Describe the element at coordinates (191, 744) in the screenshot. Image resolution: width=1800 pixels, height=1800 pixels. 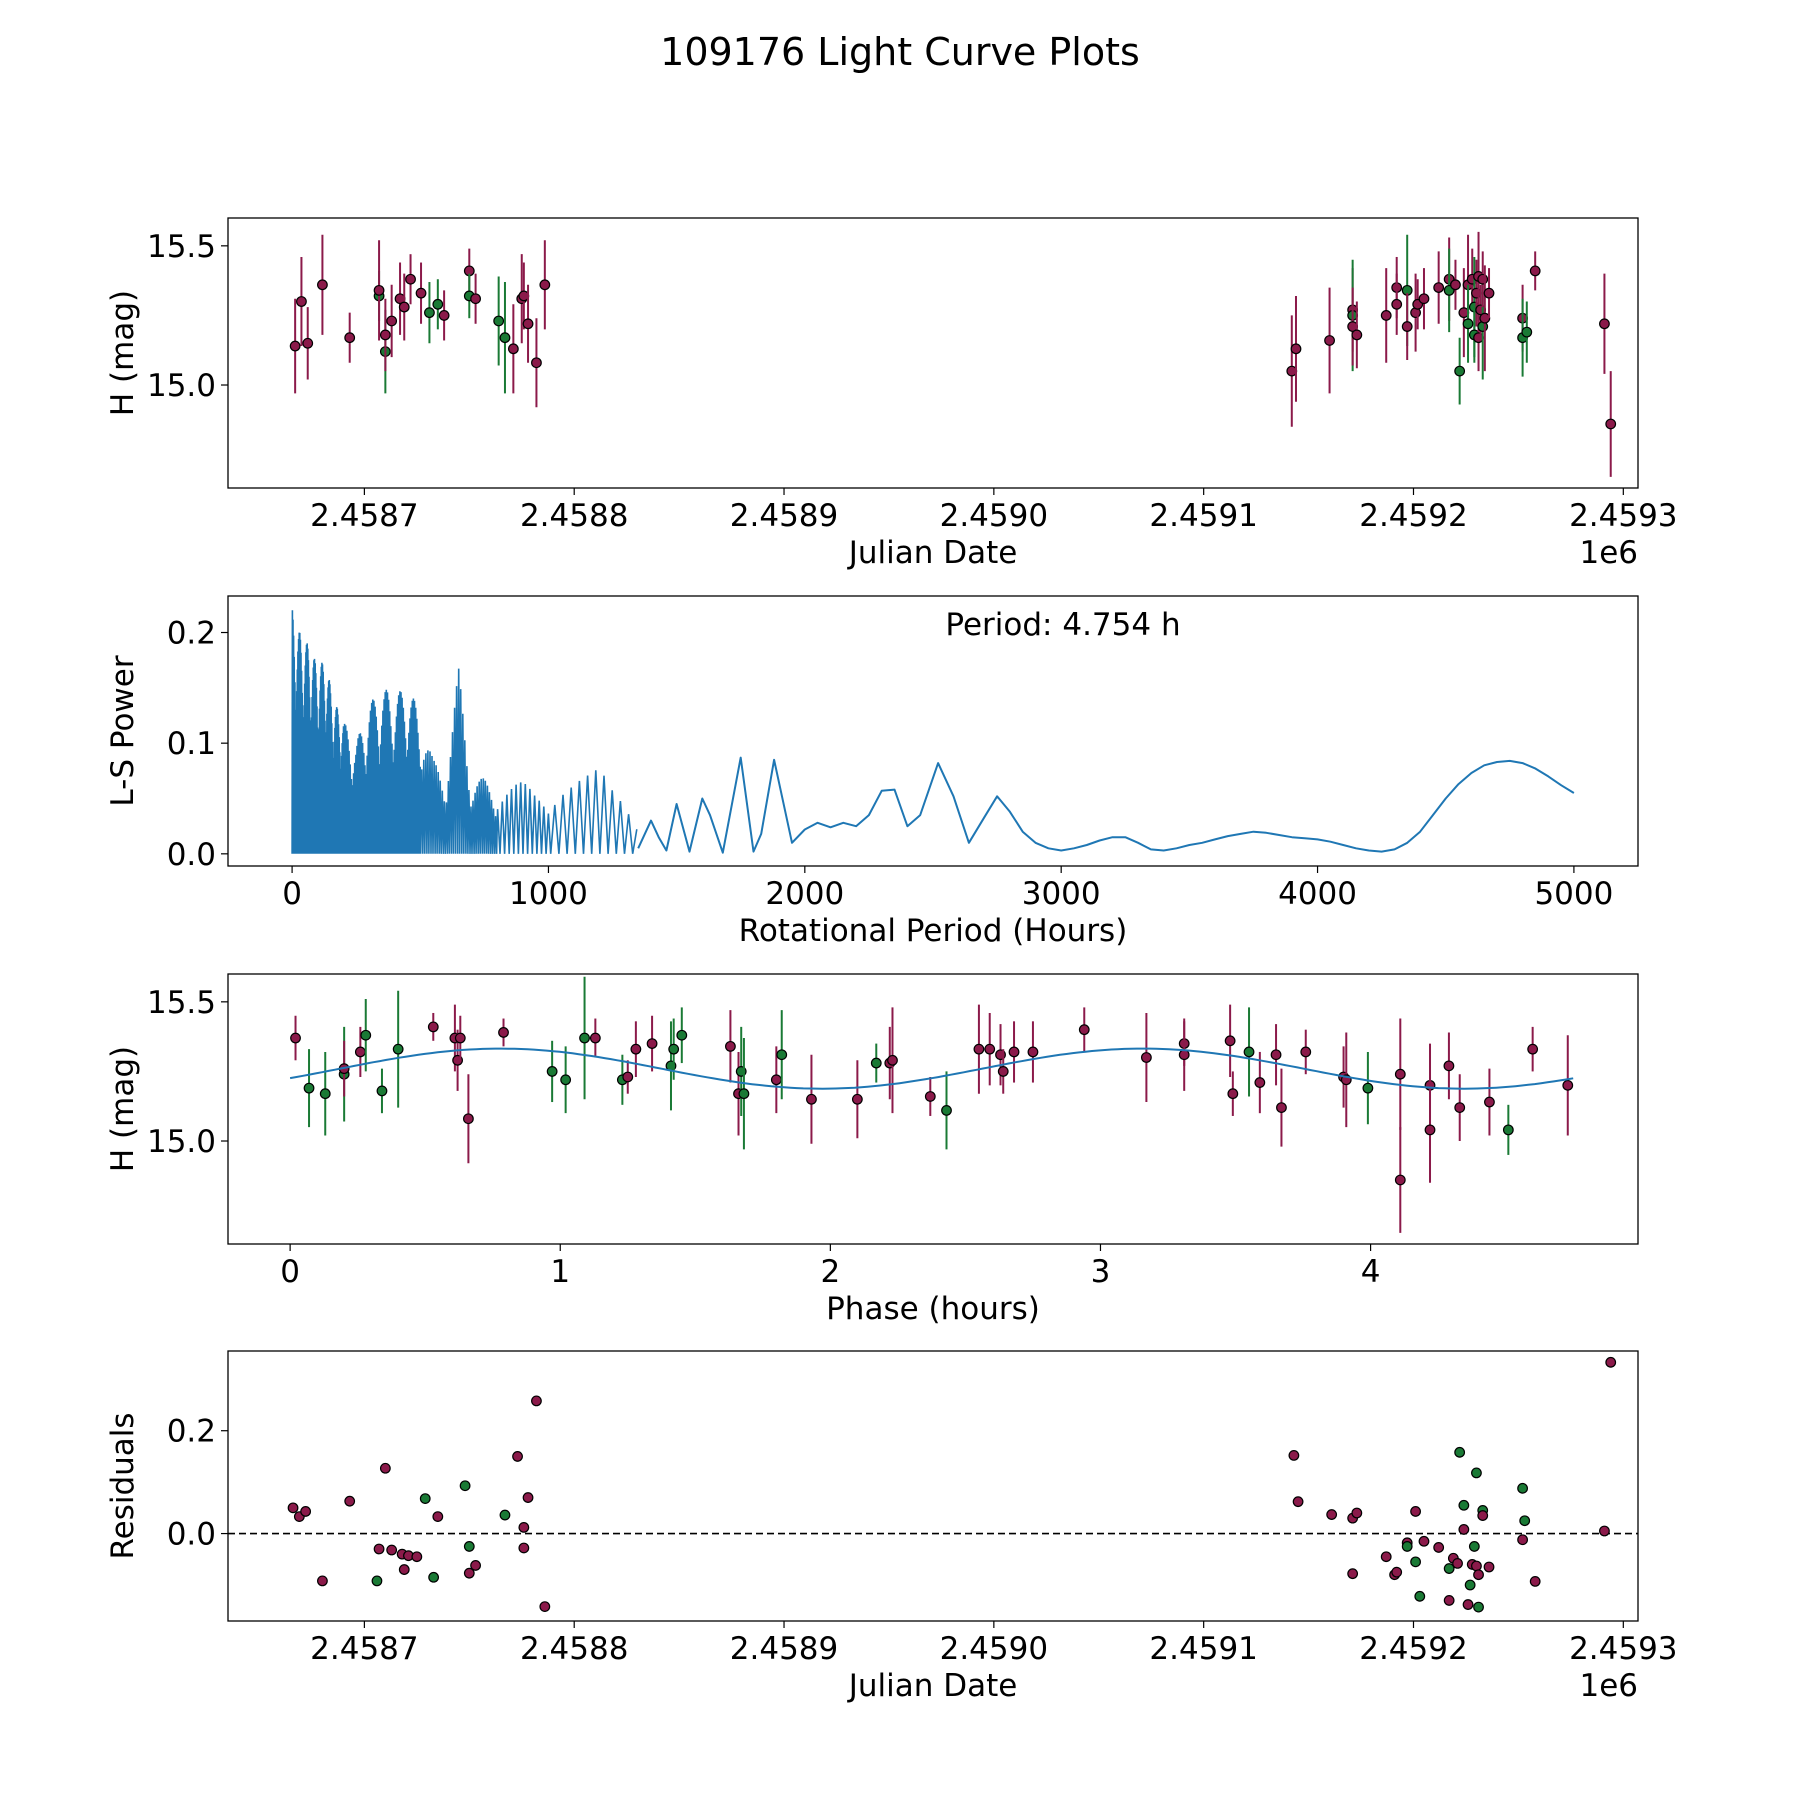
I see `y-tick-label: 0.1` at that location.